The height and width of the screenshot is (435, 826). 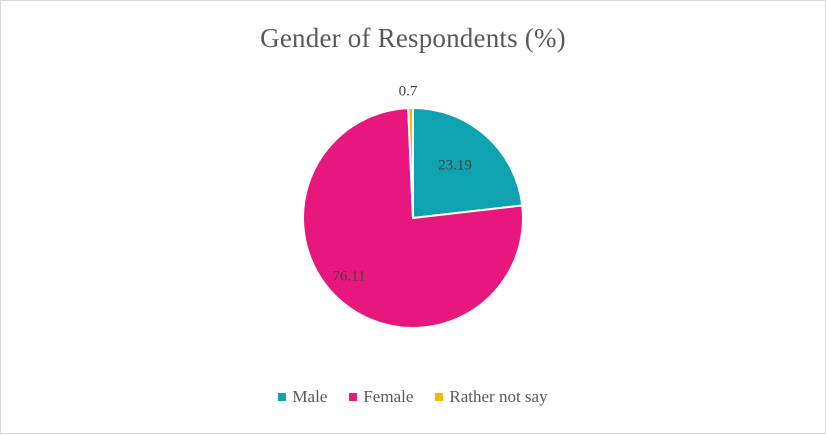 I want to click on data-label-male: 23.19, so click(x=455, y=165).